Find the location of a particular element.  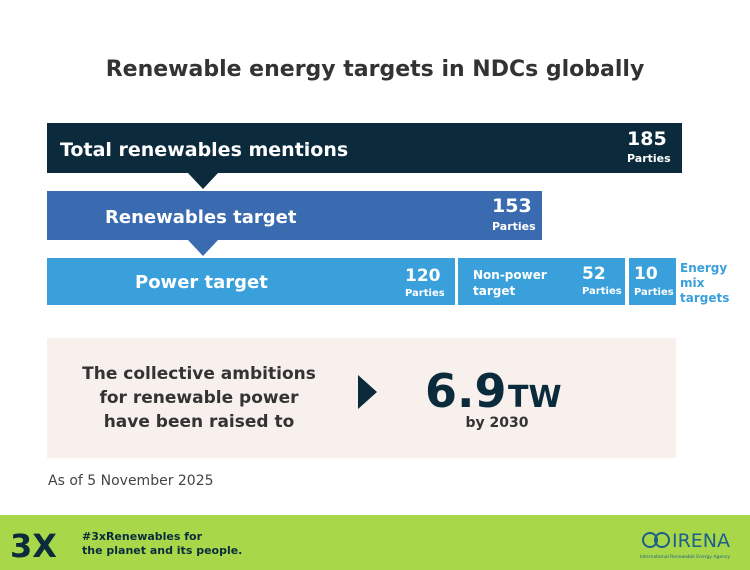

callout-value: 6.9 is located at coordinates (466, 391).